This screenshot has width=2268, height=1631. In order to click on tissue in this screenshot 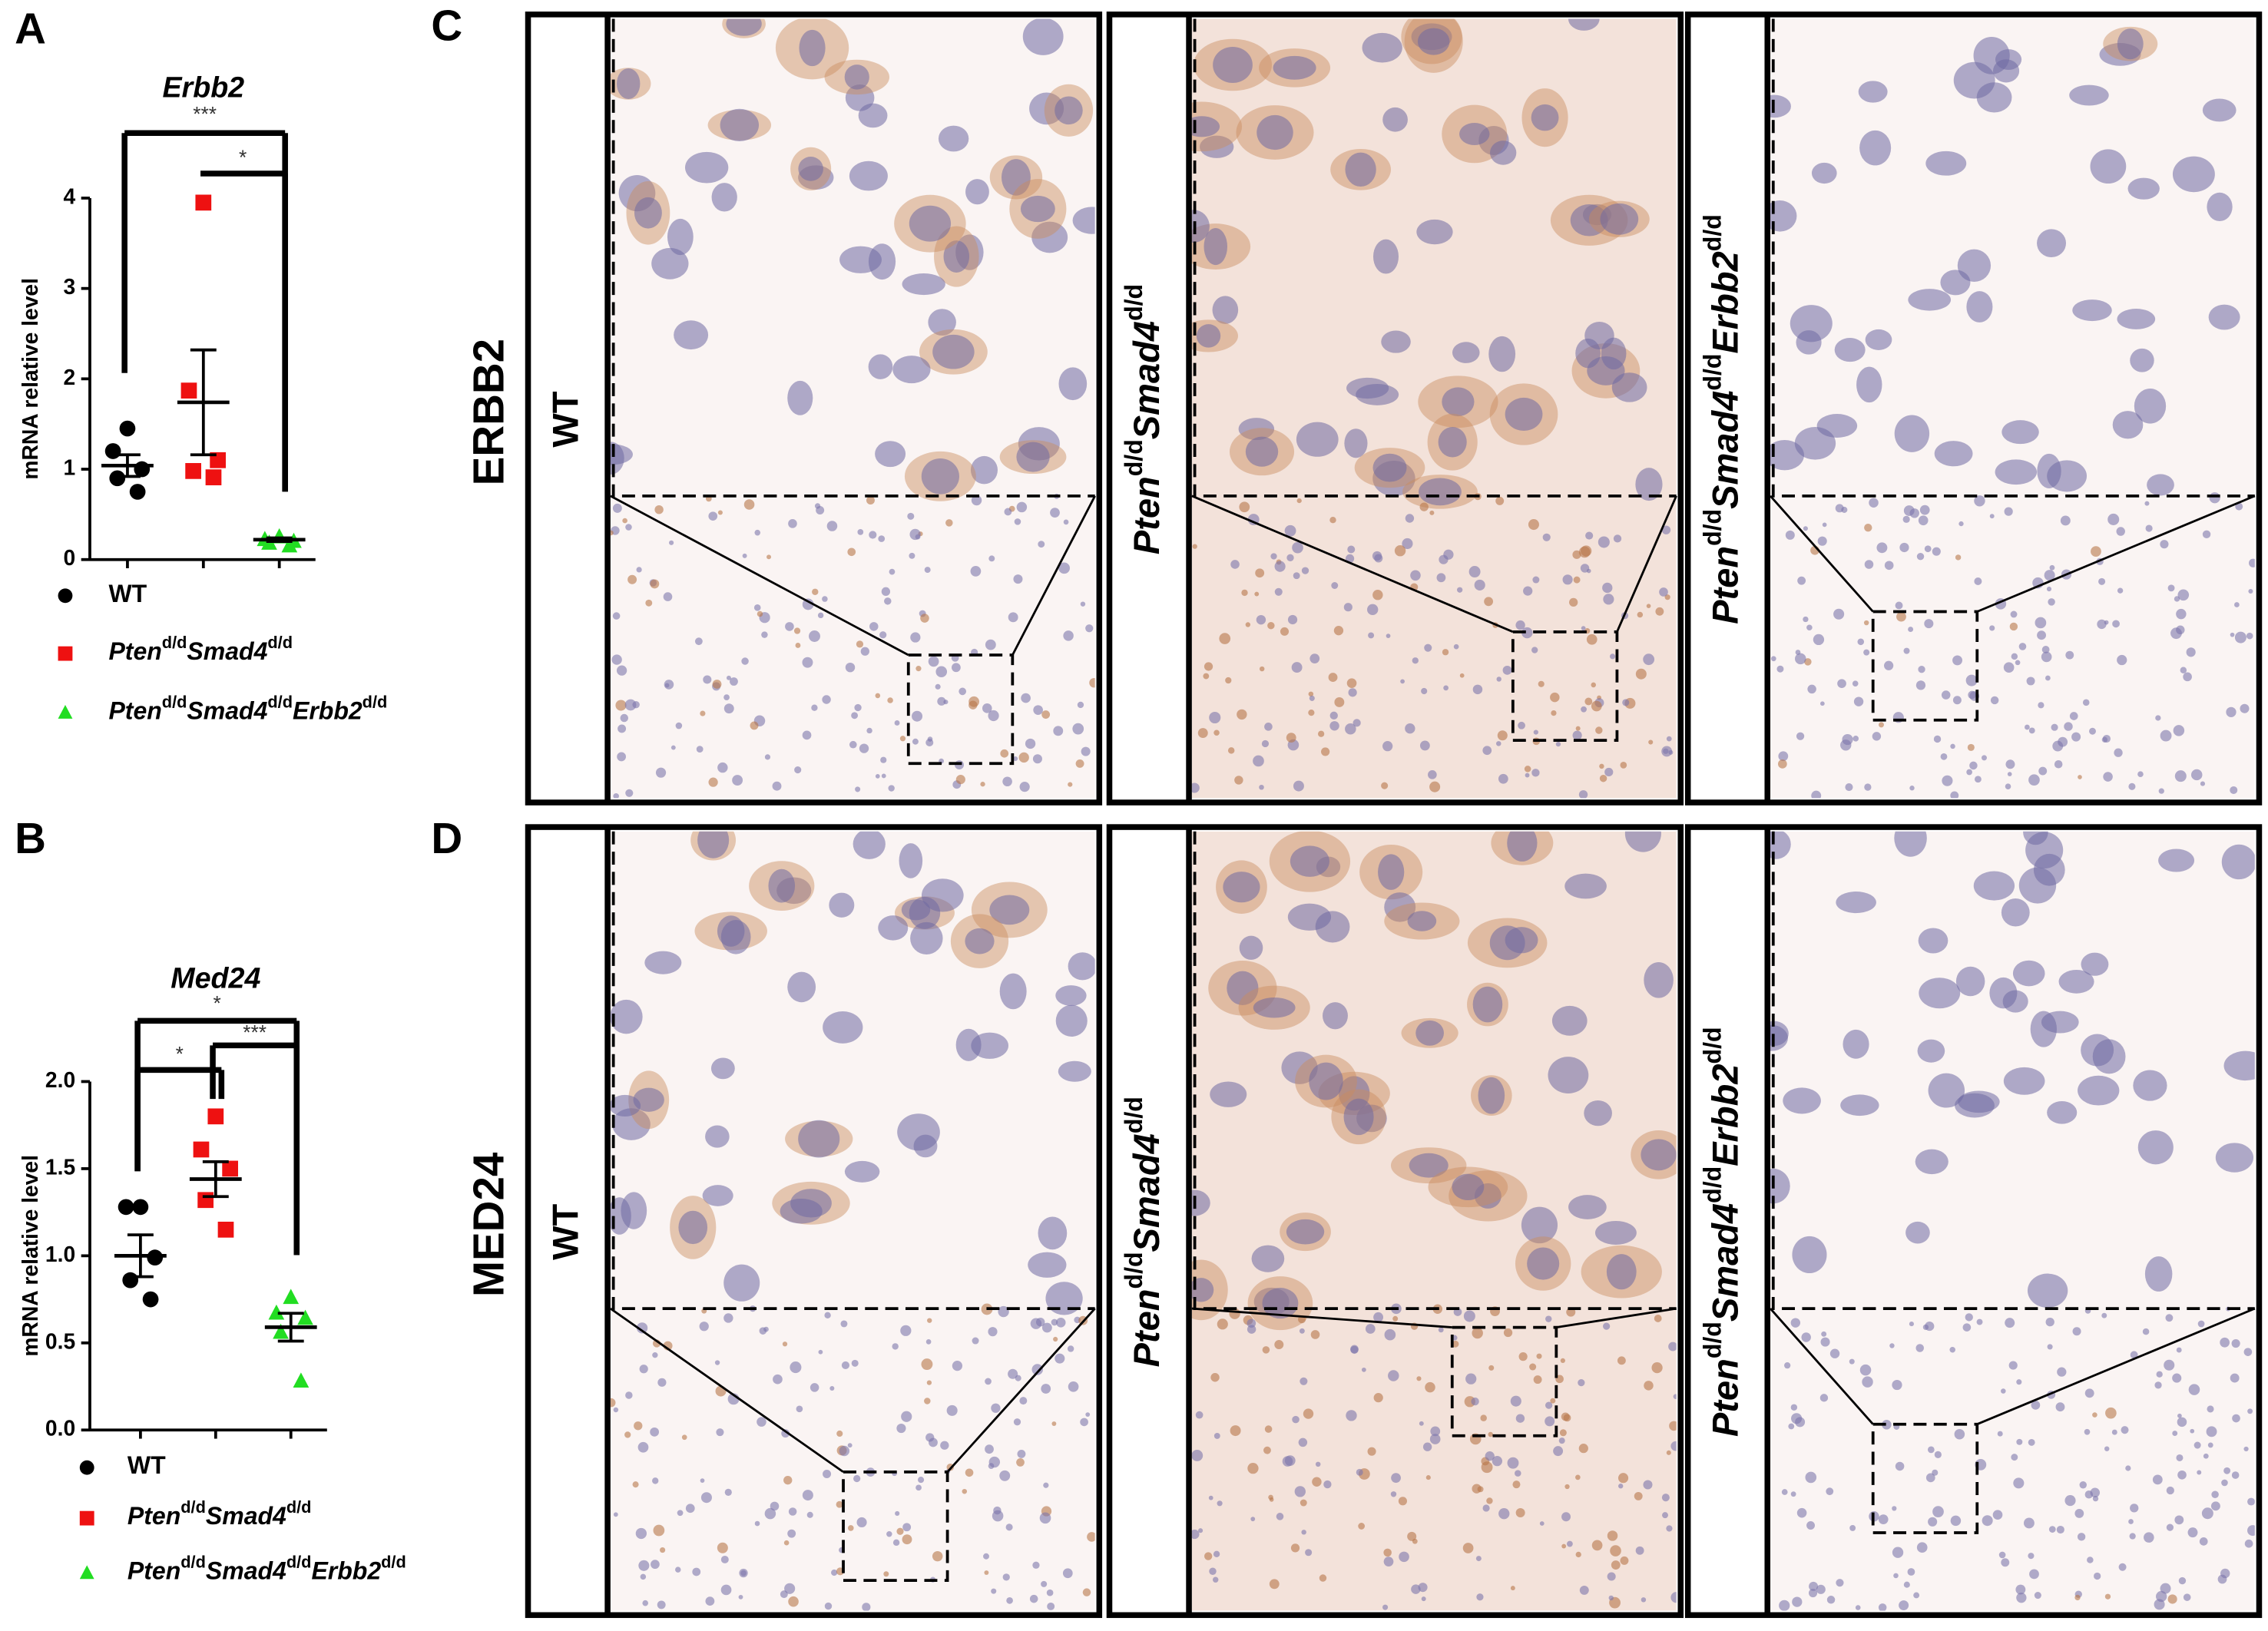, I will do `click(1434, 1221)`.